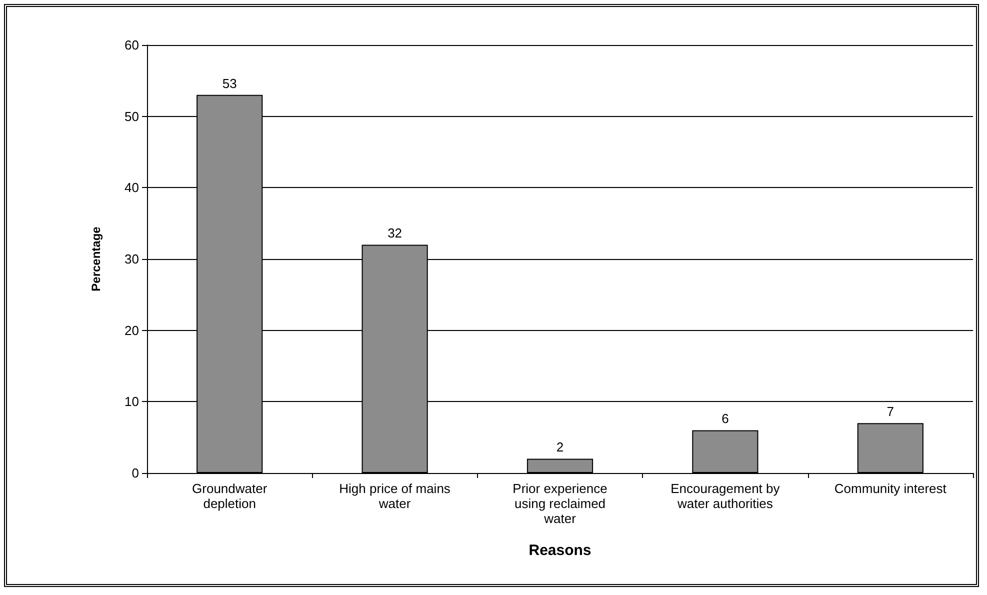 The height and width of the screenshot is (595, 987). I want to click on data-label: 7, so click(890, 412).